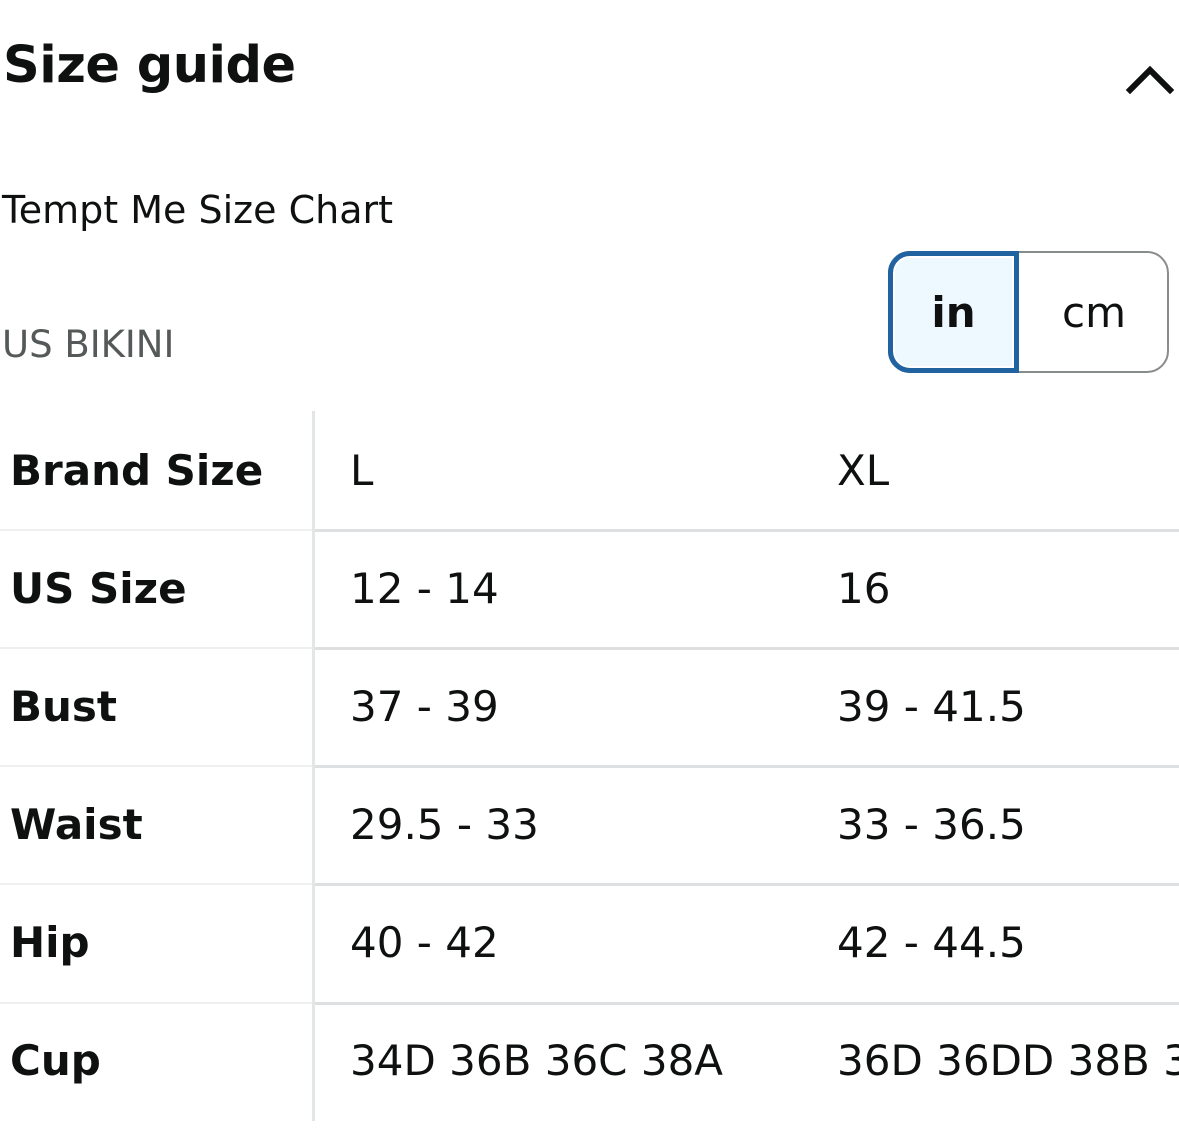  What do you see at coordinates (953, 312) in the screenshot?
I see `unit-in-button: in` at bounding box center [953, 312].